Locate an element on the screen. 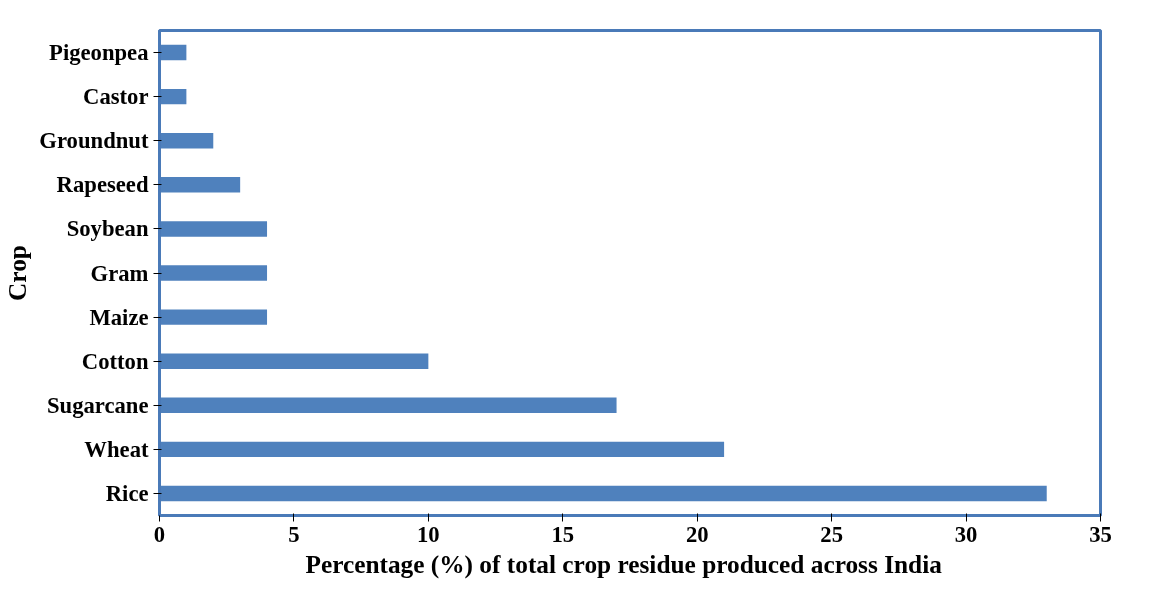  x-tick-label: 0 is located at coordinates (159, 534).